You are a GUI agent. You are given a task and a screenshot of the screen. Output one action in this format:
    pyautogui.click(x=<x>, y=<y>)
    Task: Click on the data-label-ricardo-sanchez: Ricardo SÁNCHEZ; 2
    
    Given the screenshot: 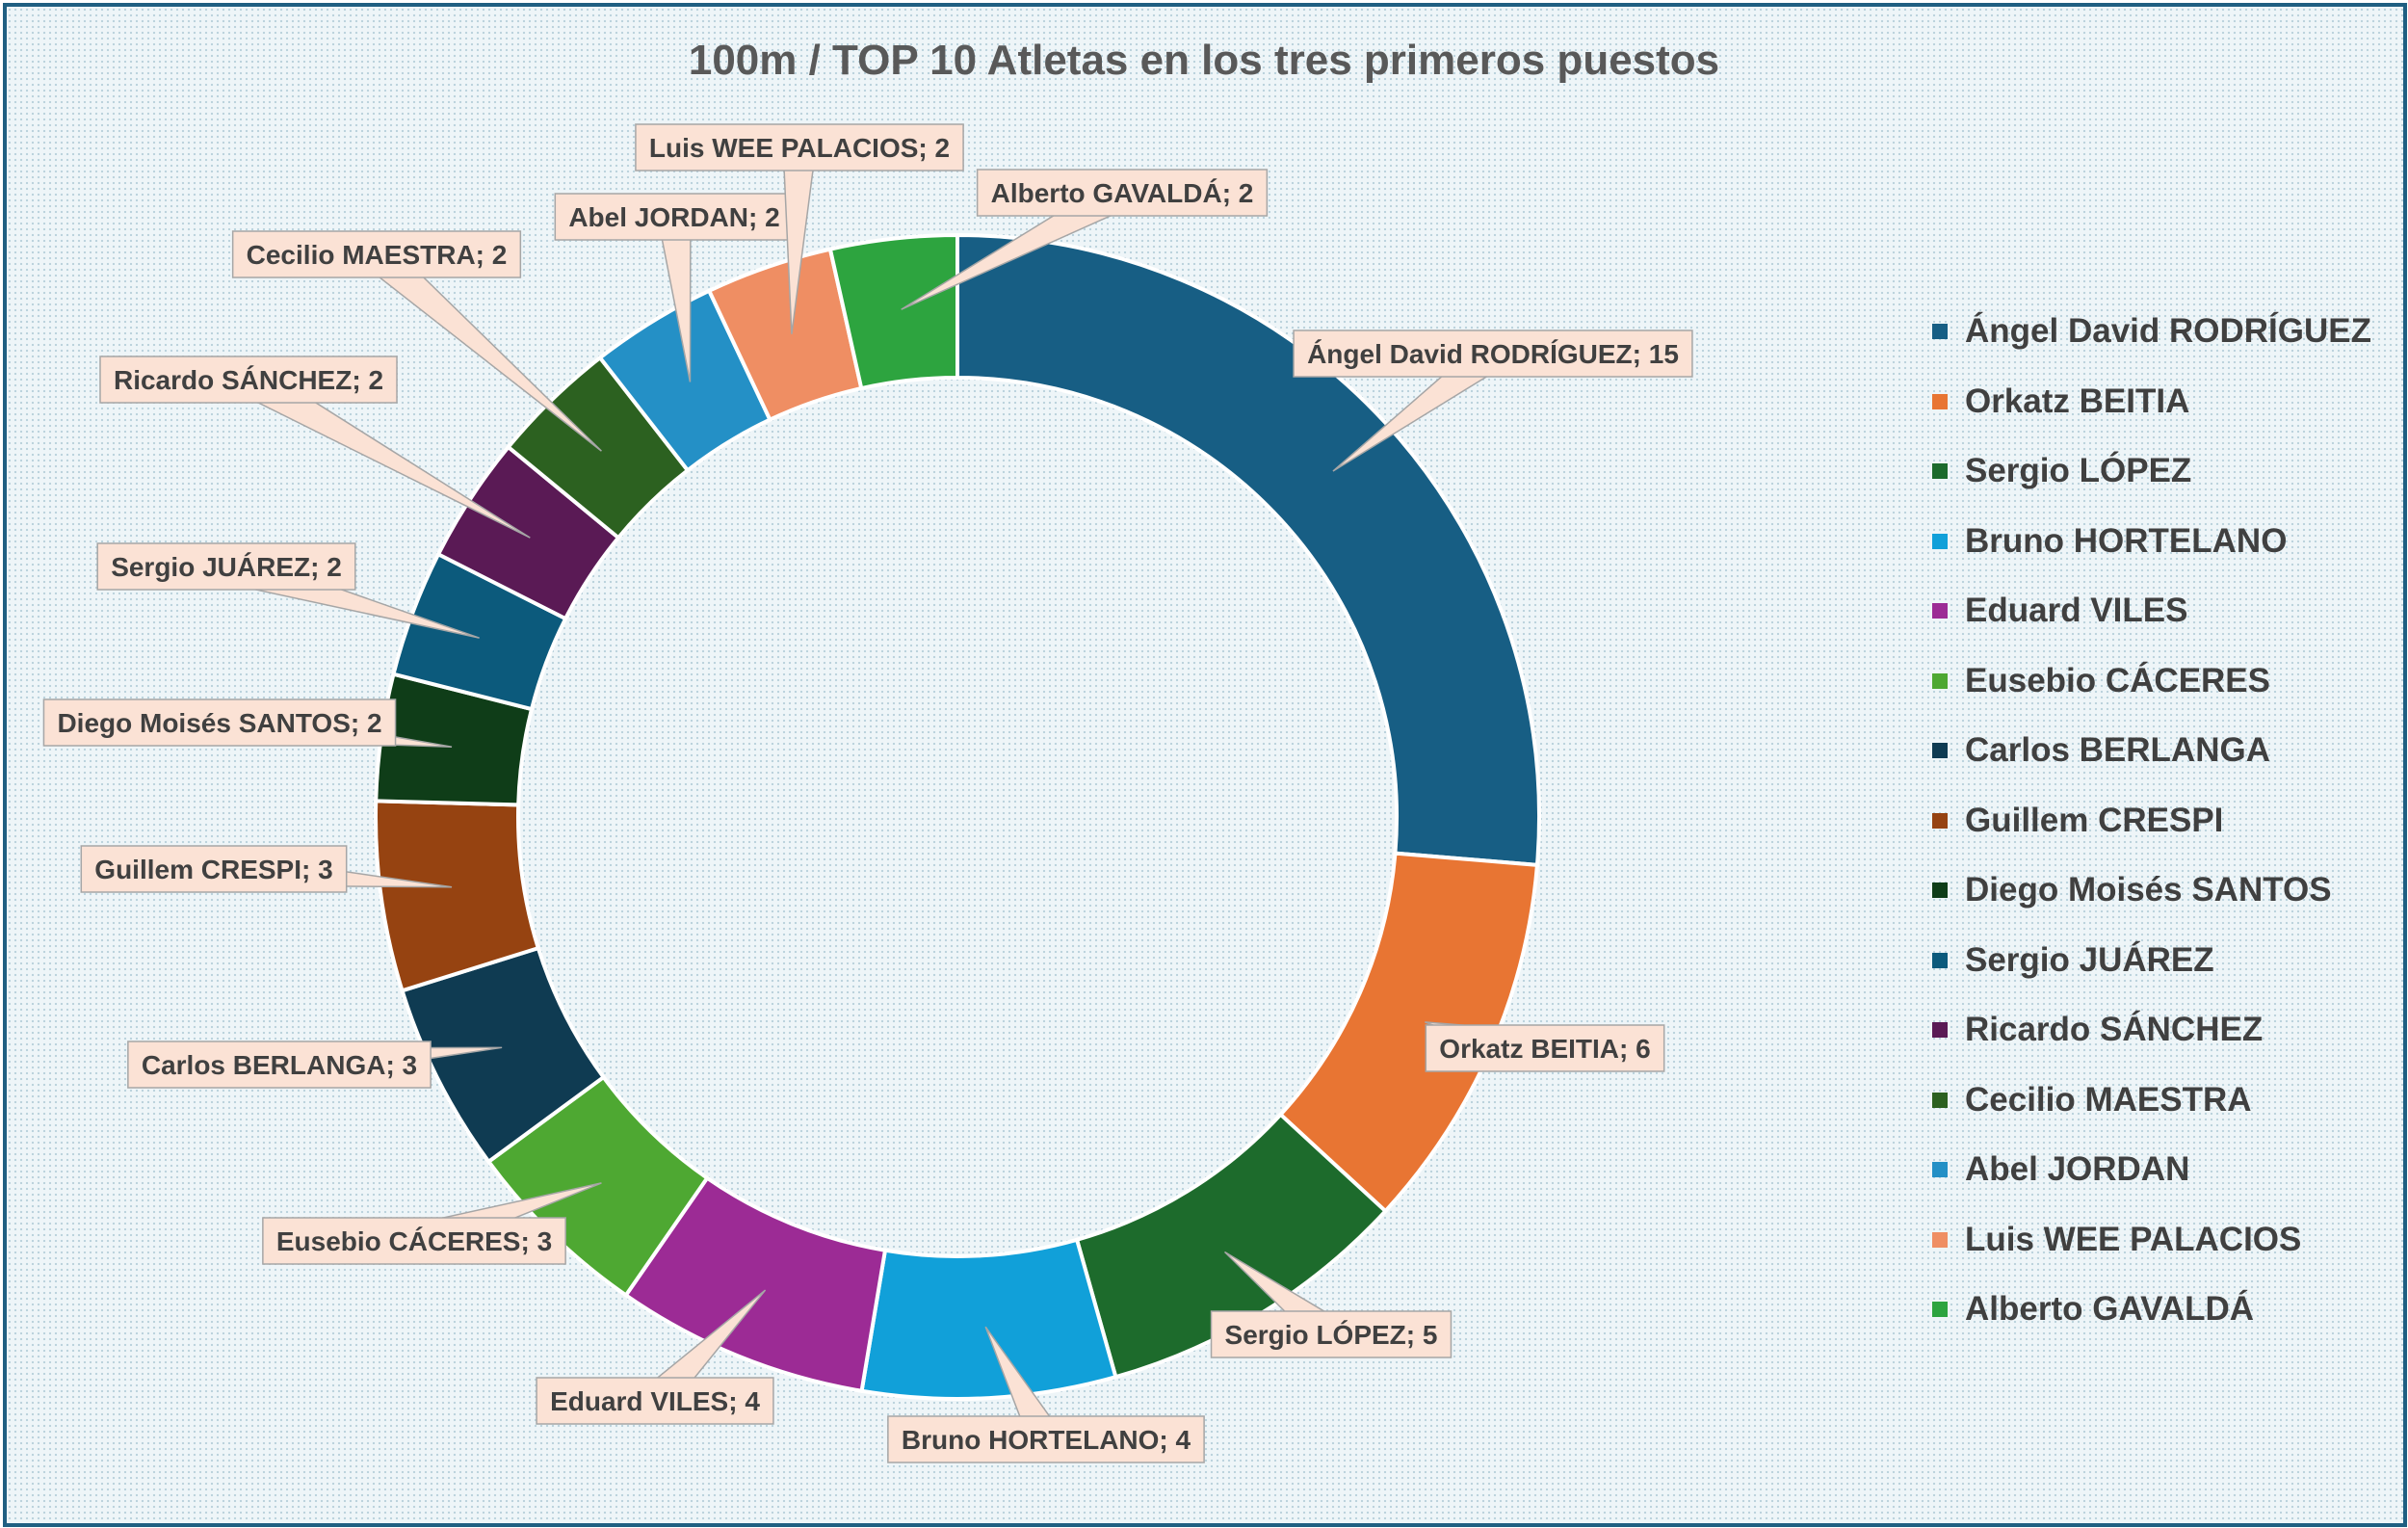 What is the action you would take?
    pyautogui.click(x=248, y=380)
    